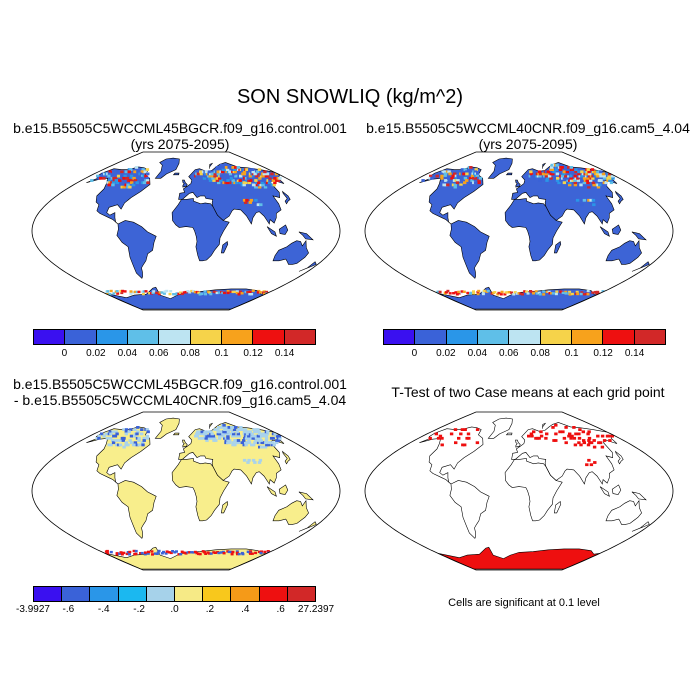  Describe the element at coordinates (639, 236) in the screenshot. I see `landmass-newguinea` at that location.